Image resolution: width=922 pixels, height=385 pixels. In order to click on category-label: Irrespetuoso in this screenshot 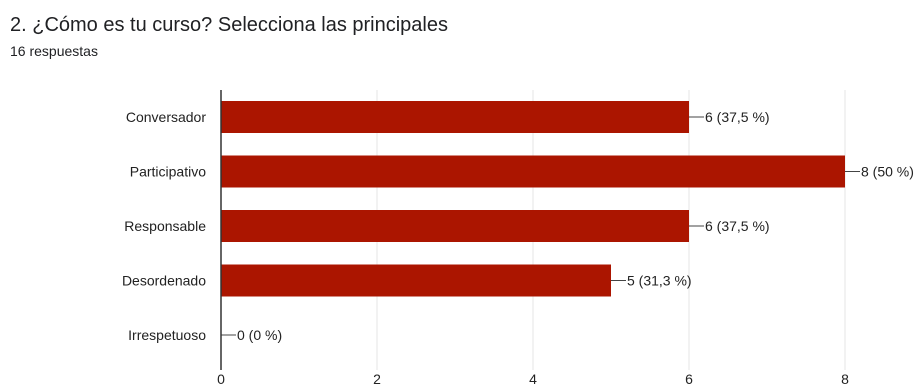, I will do `click(167, 335)`.